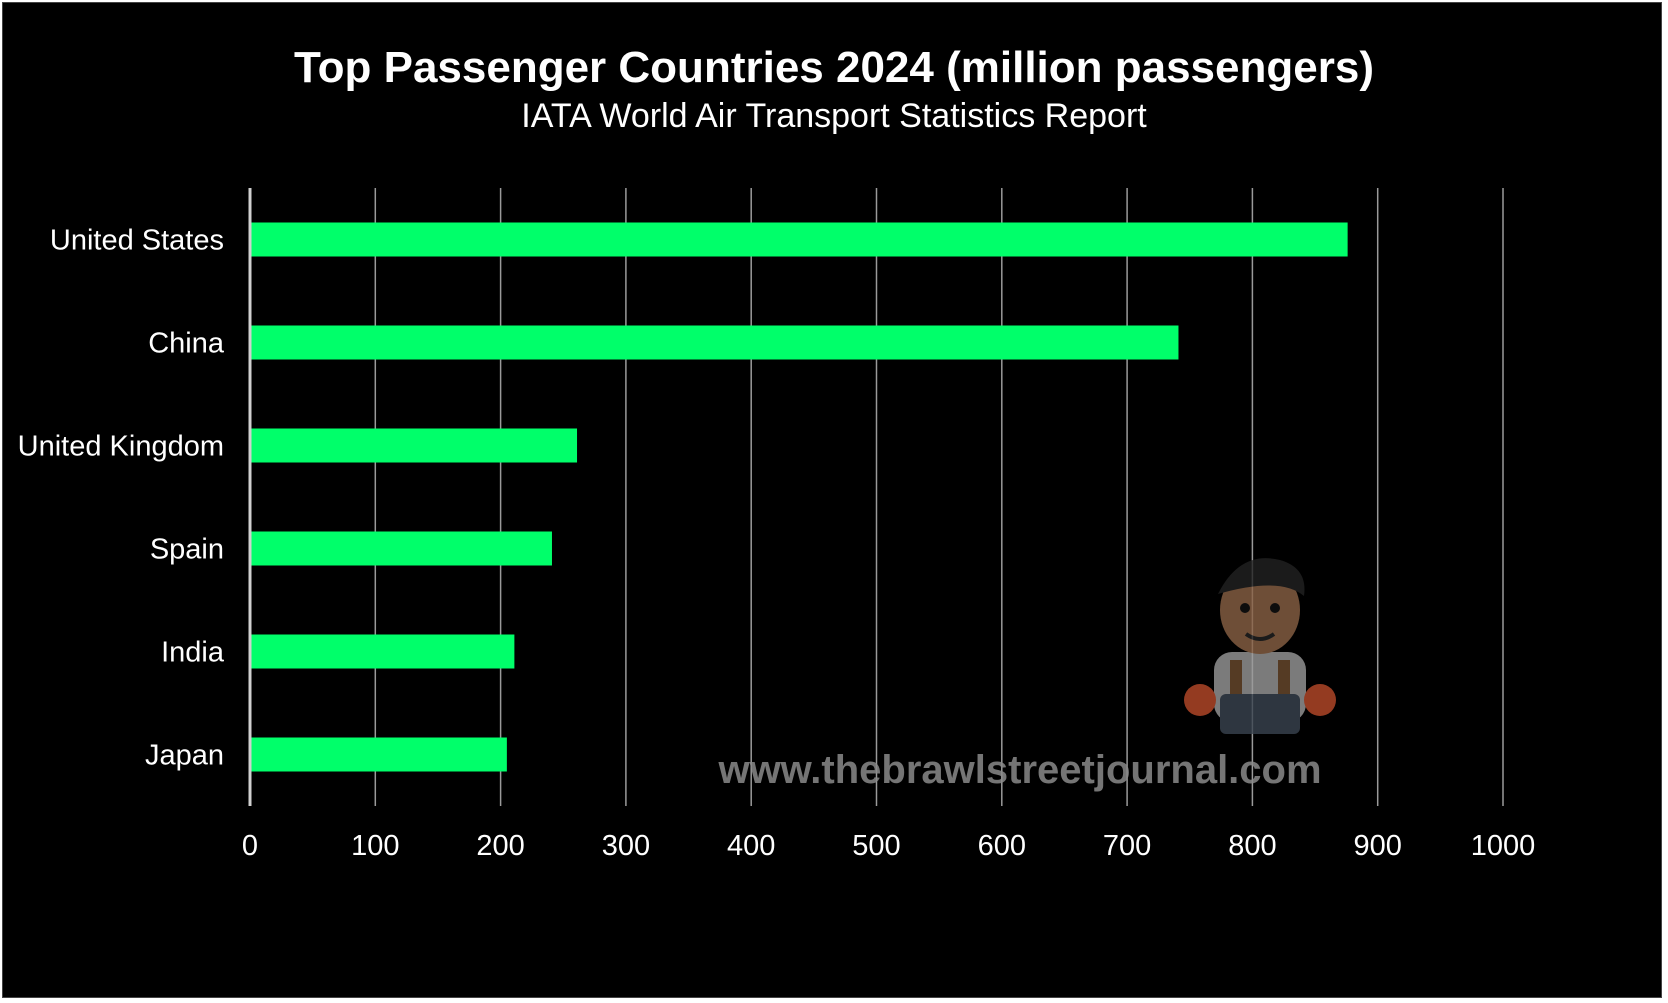 The height and width of the screenshot is (1003, 1668). I want to click on y-category-label: Spain, so click(187, 550).